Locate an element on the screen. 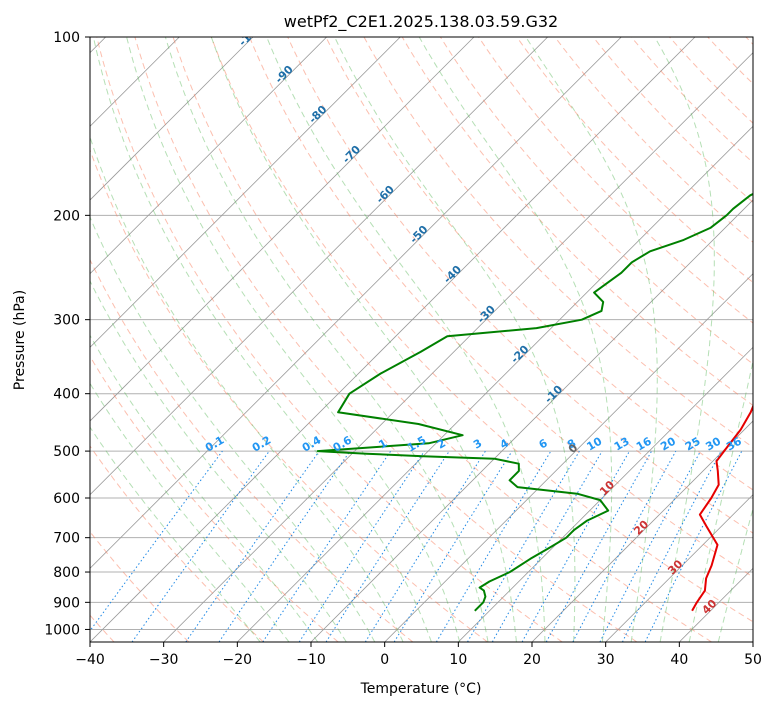  y-tick-label: 300 is located at coordinates (66, 321).